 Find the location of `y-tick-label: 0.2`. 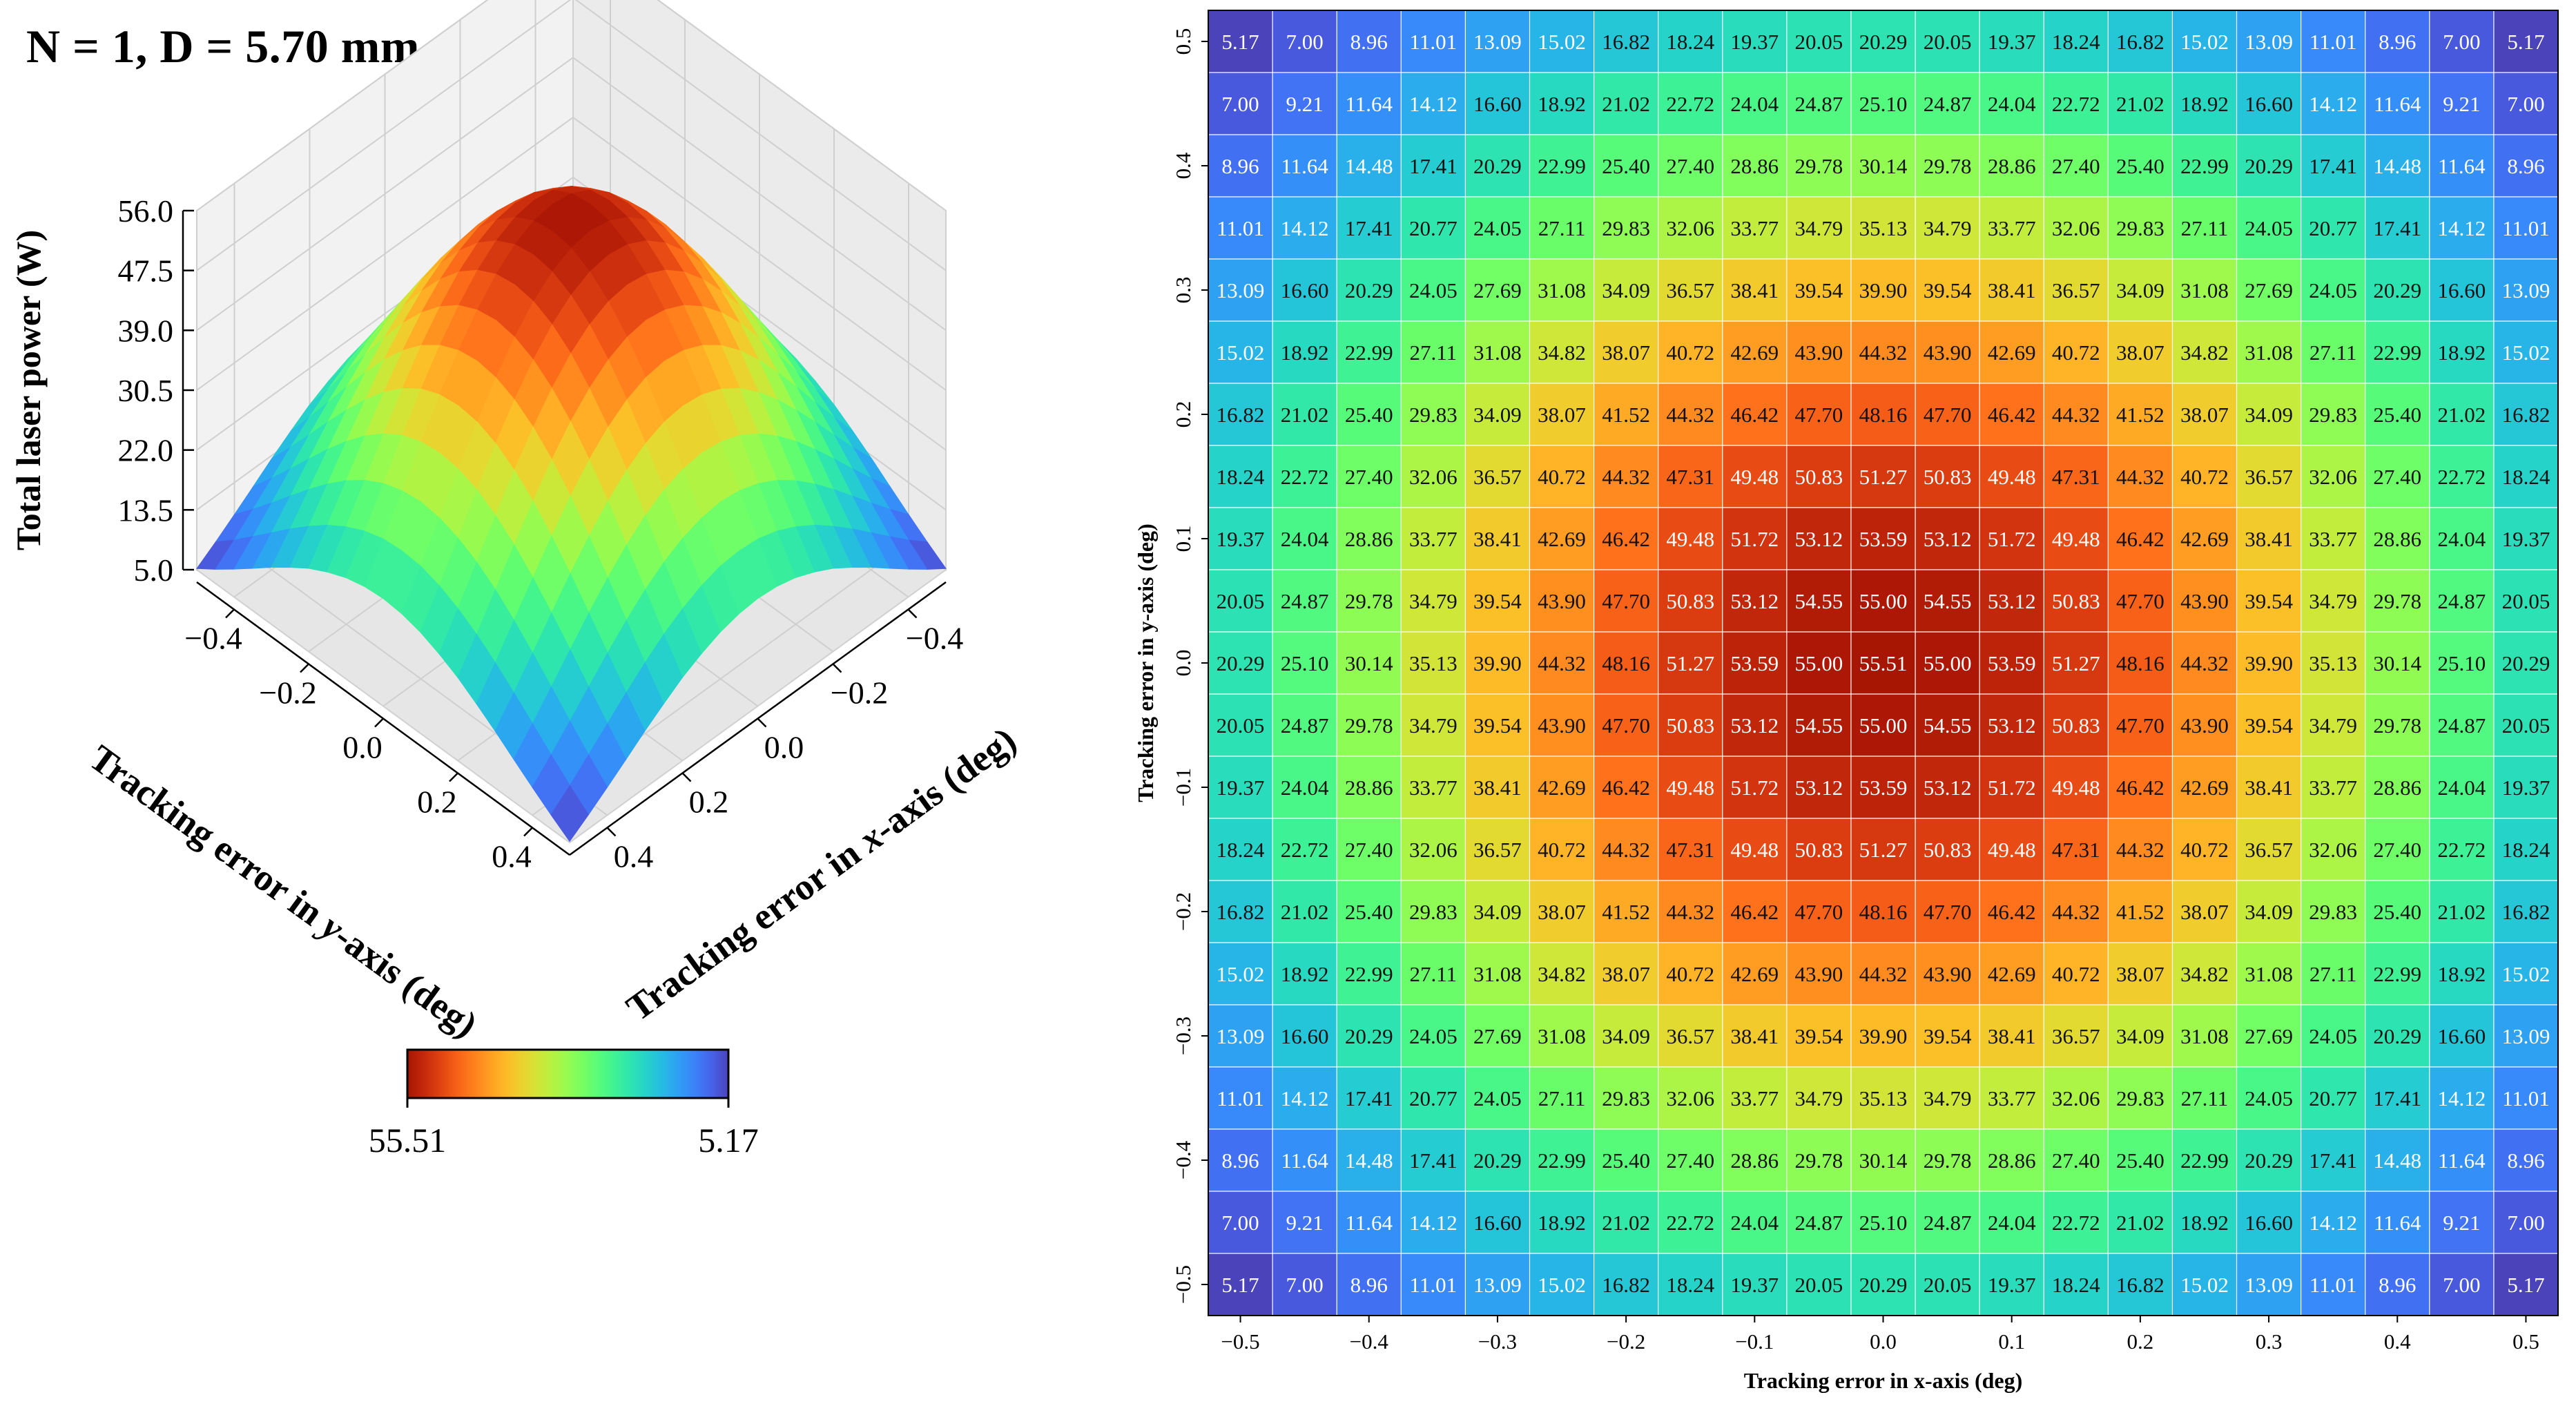

y-tick-label: 0.2 is located at coordinates (437, 802).